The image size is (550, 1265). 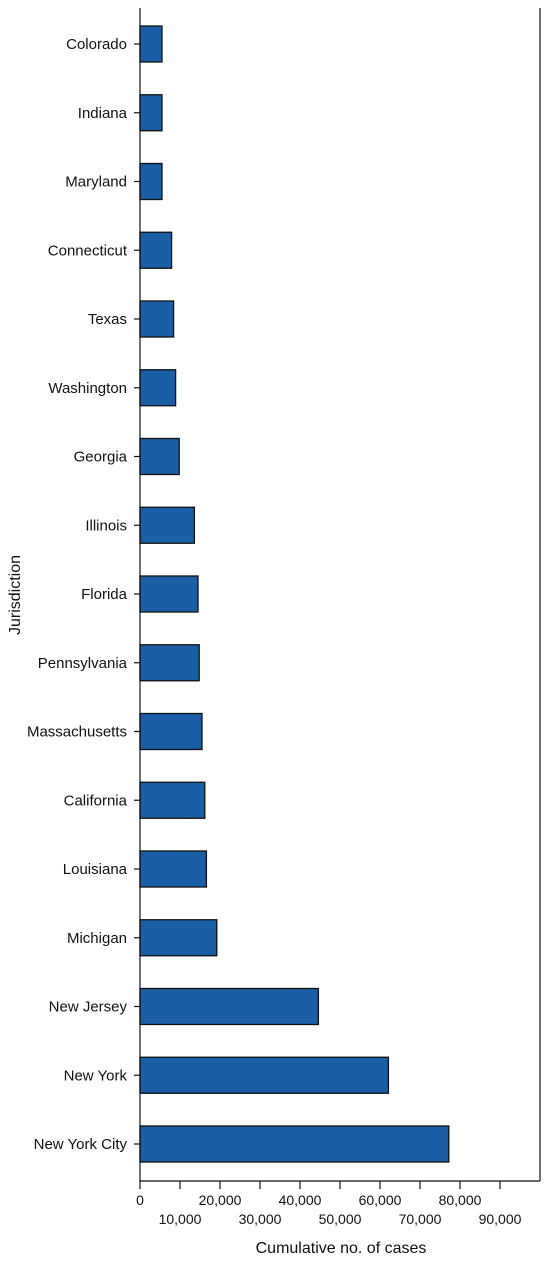 I want to click on x-tick-label: 50,000, so click(x=340, y=1219).